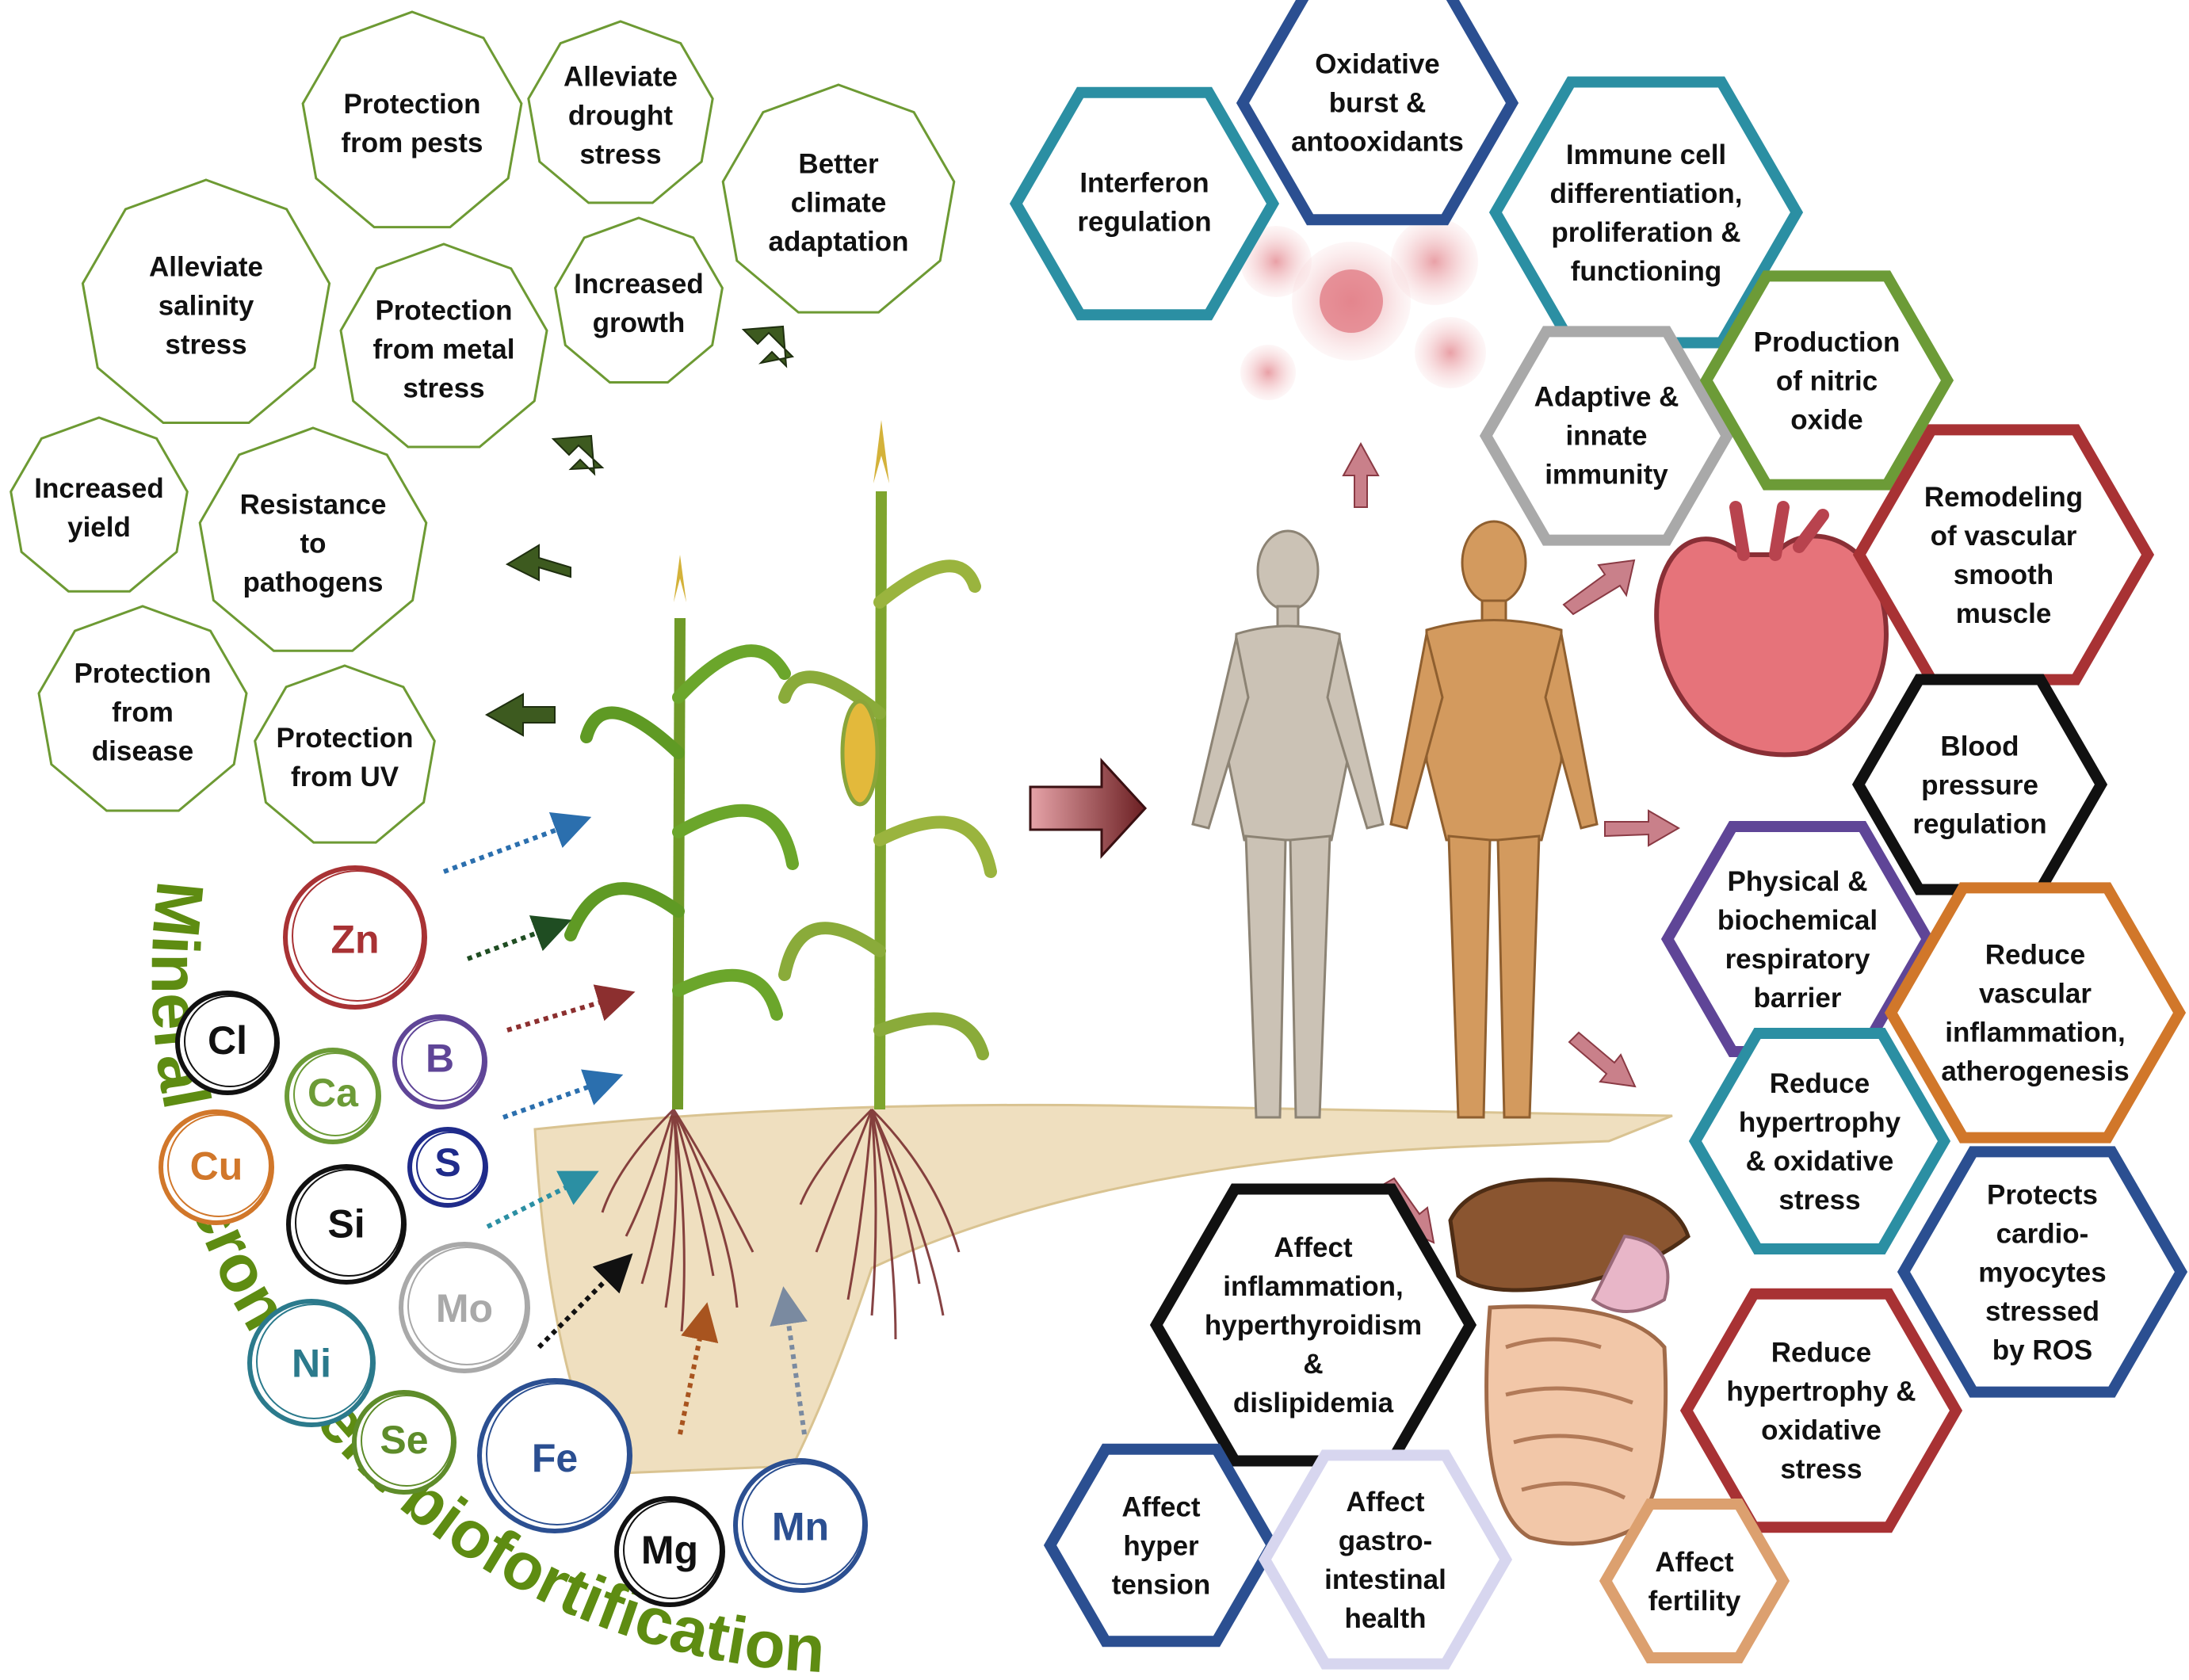 Image resolution: width=2189 pixels, height=1680 pixels. I want to click on health-label-line: antooxidants, so click(1377, 142).